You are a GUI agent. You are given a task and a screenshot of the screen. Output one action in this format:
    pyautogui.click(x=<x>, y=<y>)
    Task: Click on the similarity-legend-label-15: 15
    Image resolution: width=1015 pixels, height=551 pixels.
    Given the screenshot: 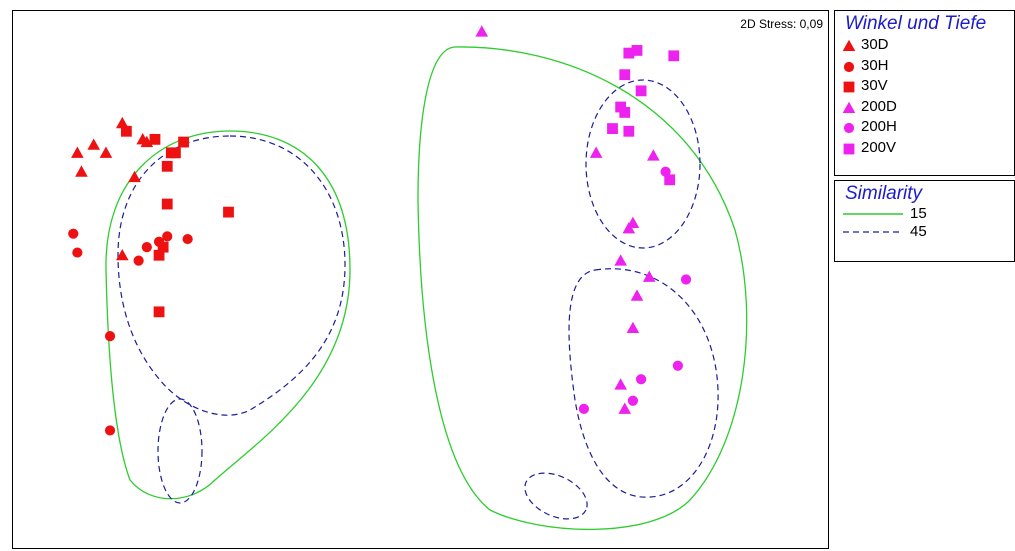 What is the action you would take?
    pyautogui.click(x=918, y=213)
    